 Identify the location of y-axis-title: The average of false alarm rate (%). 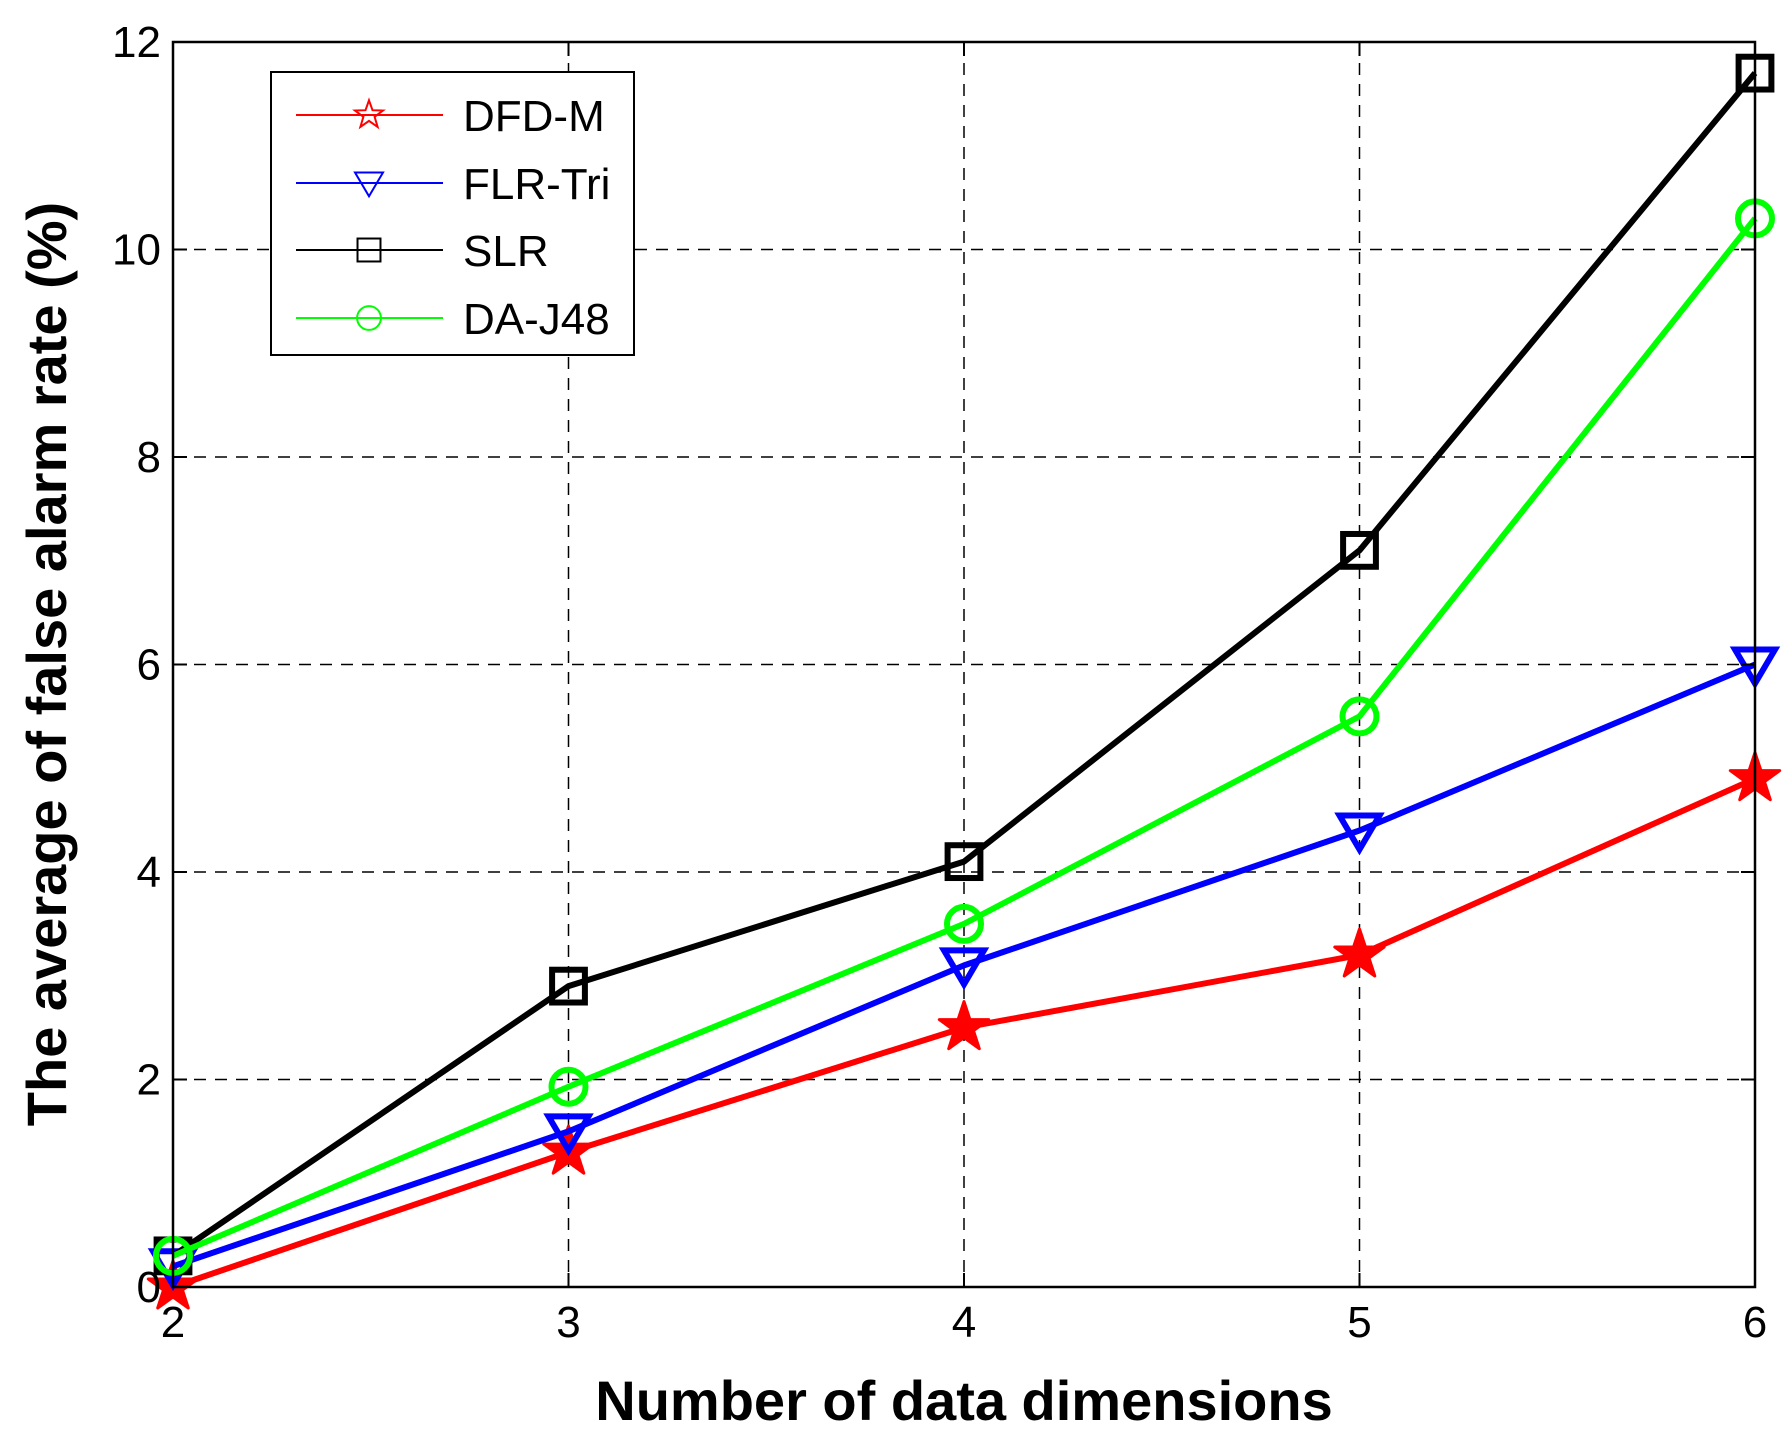
(46, 664).